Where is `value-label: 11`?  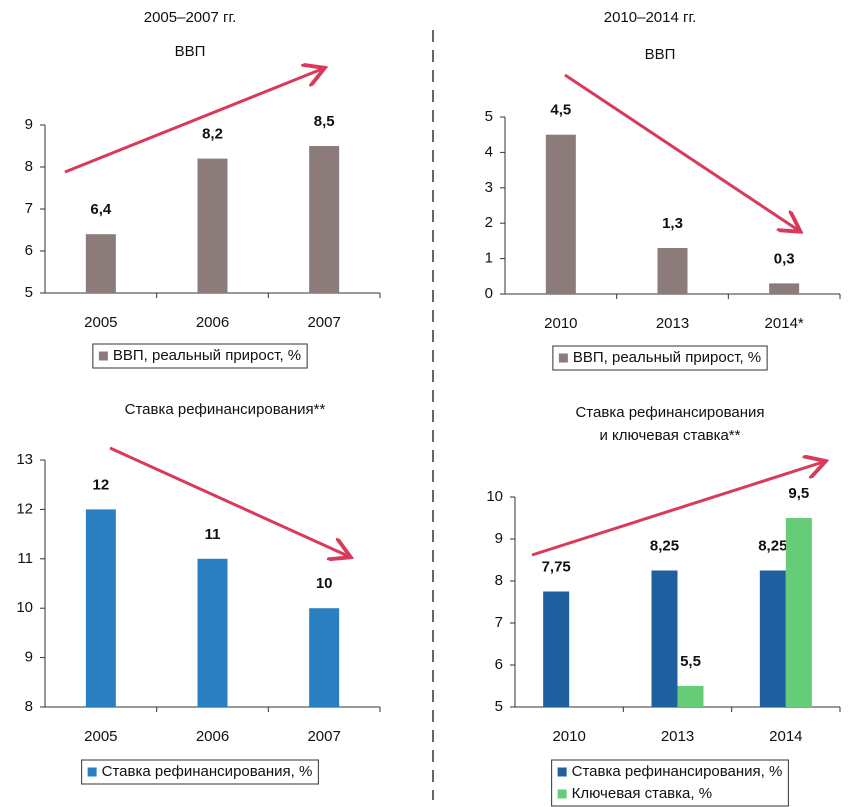 value-label: 11 is located at coordinates (213, 534).